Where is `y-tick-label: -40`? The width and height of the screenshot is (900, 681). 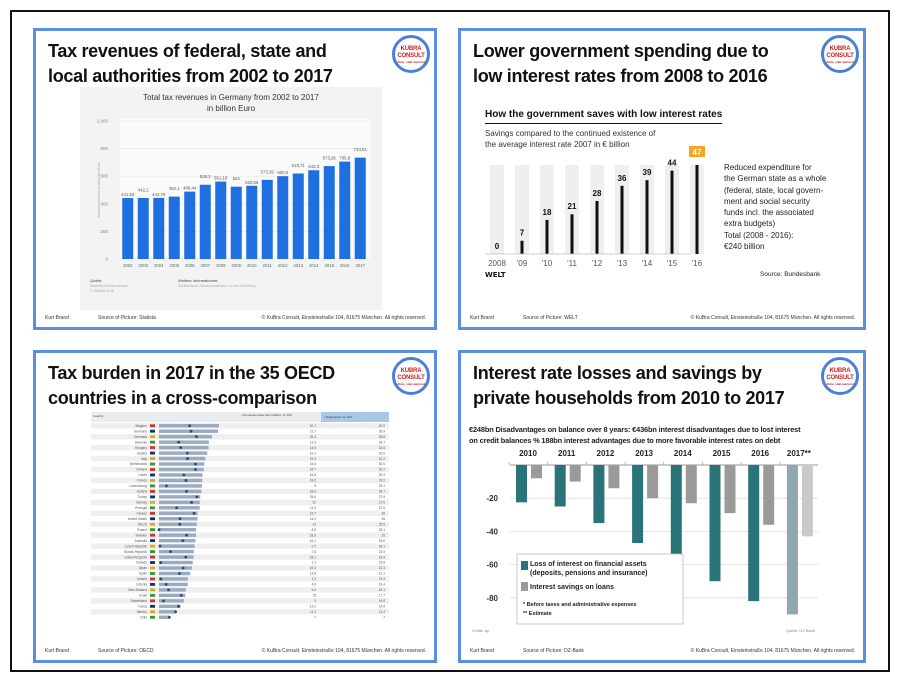 y-tick-label: -40 is located at coordinates (492, 531).